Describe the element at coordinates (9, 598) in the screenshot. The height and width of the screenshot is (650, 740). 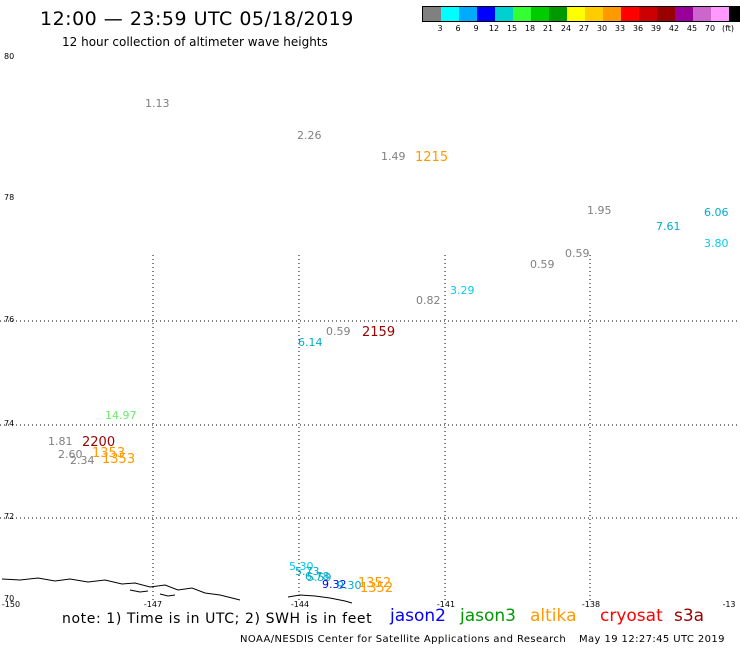
I see `lat-label: 70` at that location.